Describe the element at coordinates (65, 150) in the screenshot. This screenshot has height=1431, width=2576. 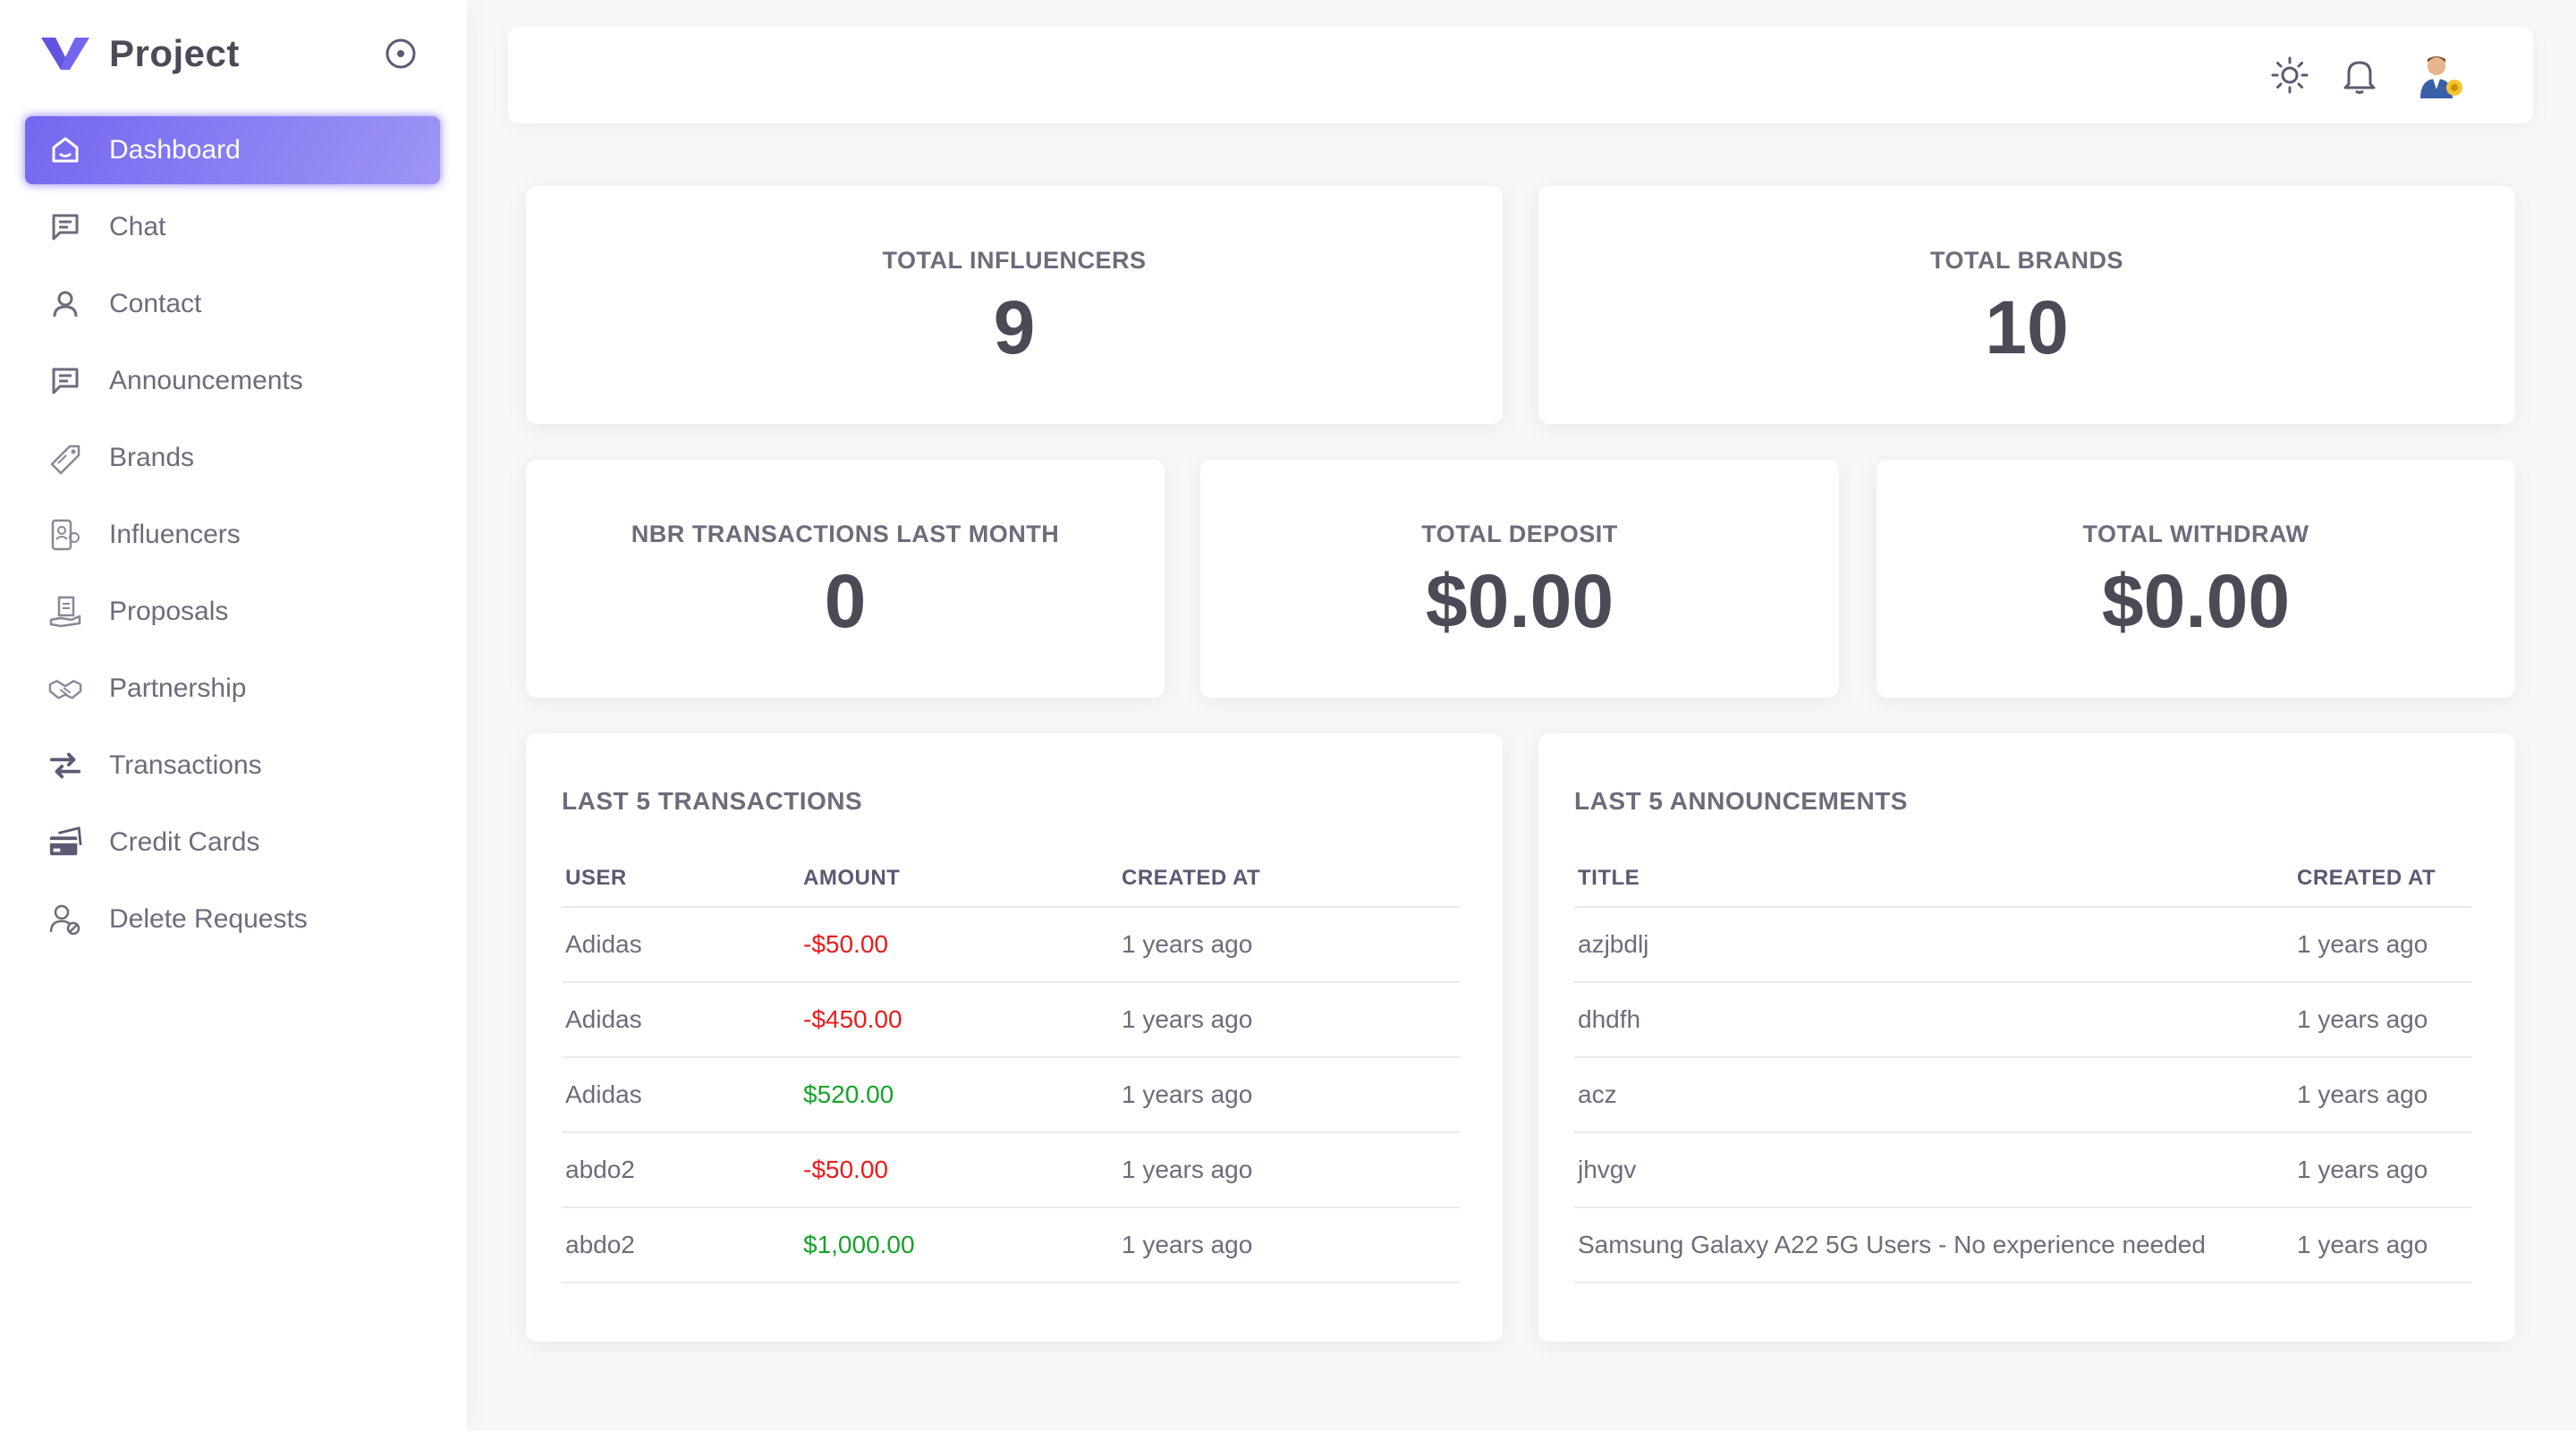
I see `home-icon` at that location.